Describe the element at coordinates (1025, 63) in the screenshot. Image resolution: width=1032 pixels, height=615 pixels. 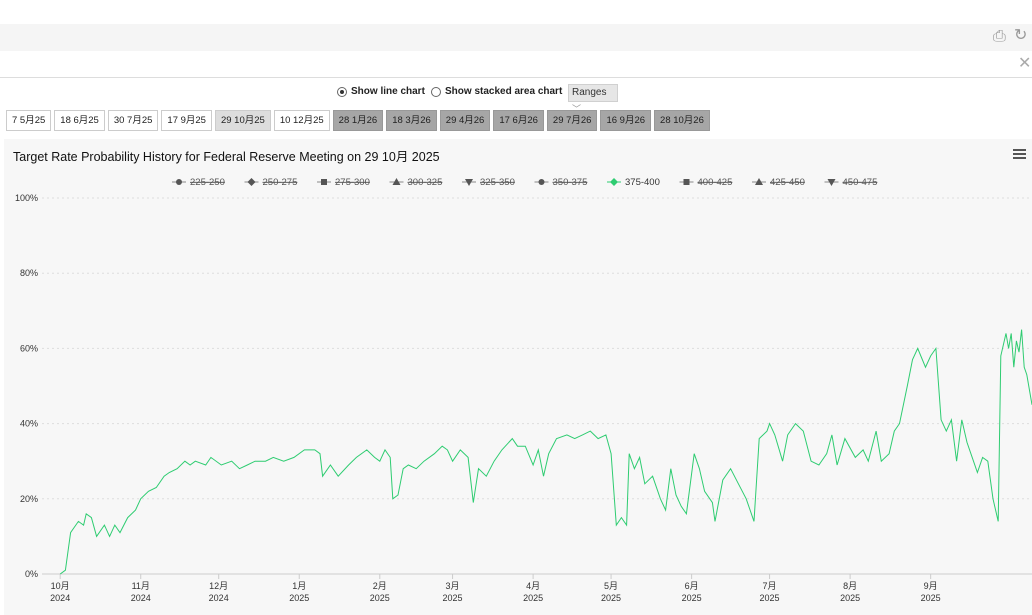
I see `close-icon: ✕` at that location.